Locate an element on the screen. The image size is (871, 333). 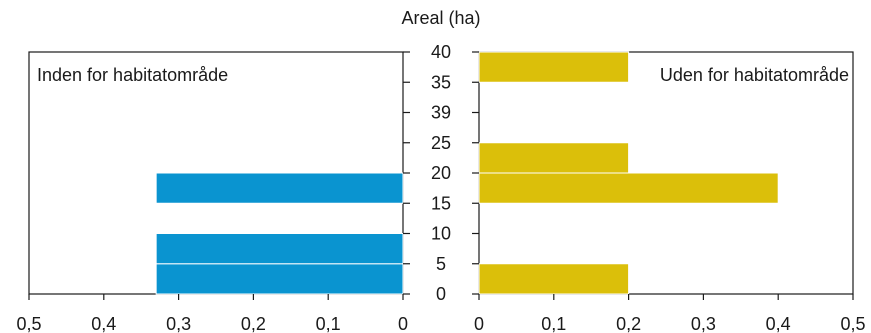
y-tick-label: 0 is located at coordinates (441, 294).